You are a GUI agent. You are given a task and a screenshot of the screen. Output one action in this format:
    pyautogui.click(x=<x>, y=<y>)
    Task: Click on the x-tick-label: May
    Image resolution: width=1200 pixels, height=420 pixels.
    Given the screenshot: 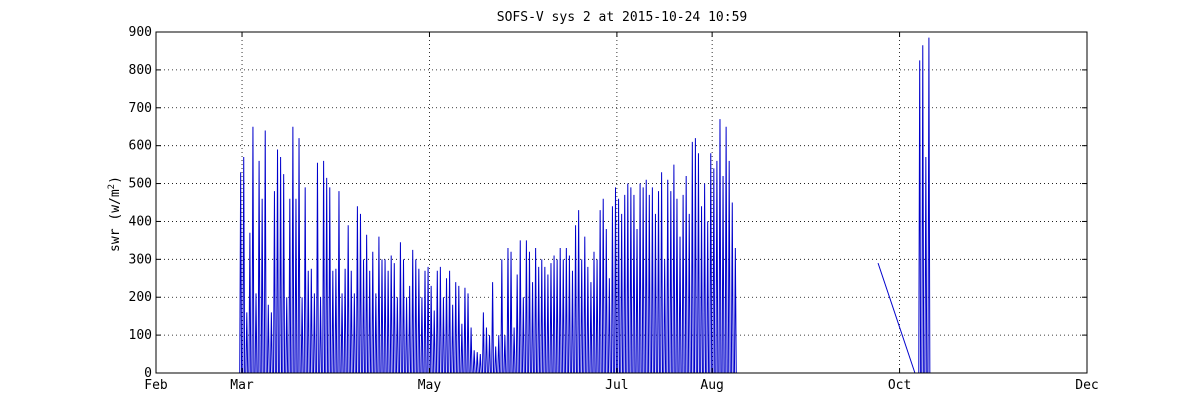 What is the action you would take?
    pyautogui.click(x=430, y=385)
    